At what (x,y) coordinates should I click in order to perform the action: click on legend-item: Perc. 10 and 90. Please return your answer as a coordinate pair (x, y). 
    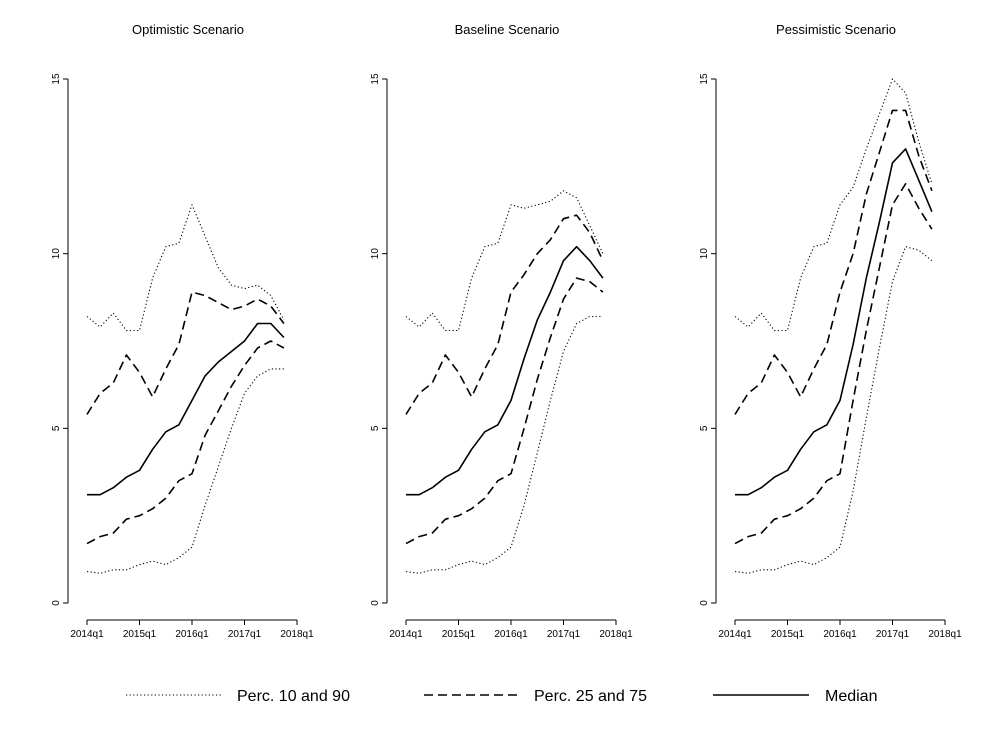
    Looking at the image, I should click on (238, 696).